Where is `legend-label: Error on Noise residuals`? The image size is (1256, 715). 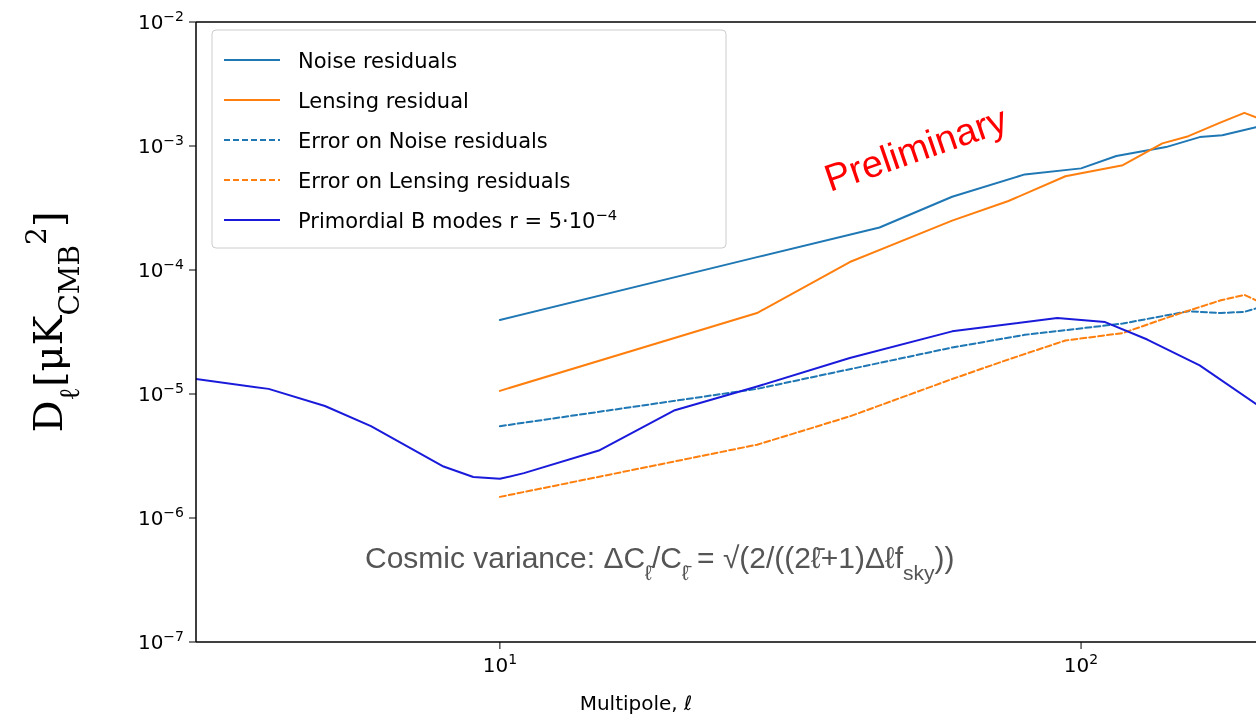
legend-label: Error on Noise residuals is located at coordinates (423, 141).